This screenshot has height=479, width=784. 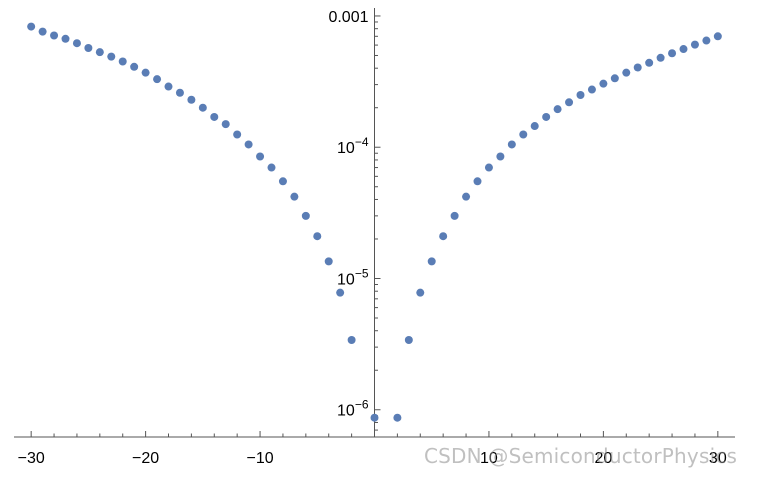 What do you see at coordinates (354, 220) in the screenshot?
I see `y-axis-ticks: 10−610−510−40.001` at bounding box center [354, 220].